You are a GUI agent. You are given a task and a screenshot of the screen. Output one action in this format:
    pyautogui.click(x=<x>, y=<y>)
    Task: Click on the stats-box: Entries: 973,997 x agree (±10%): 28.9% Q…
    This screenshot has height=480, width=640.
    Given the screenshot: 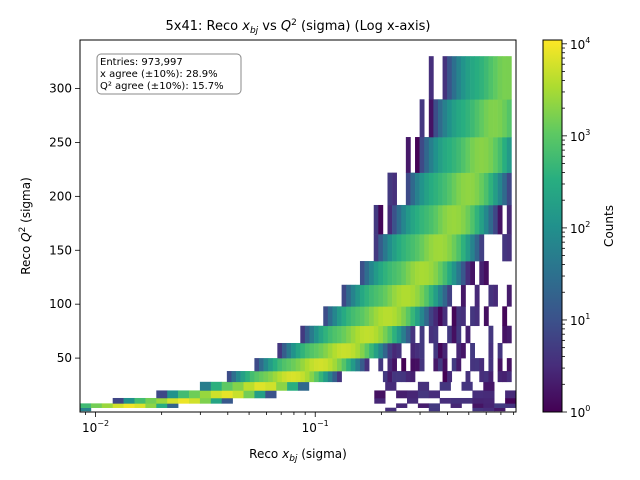 What is the action you would take?
    pyautogui.click(x=169, y=74)
    